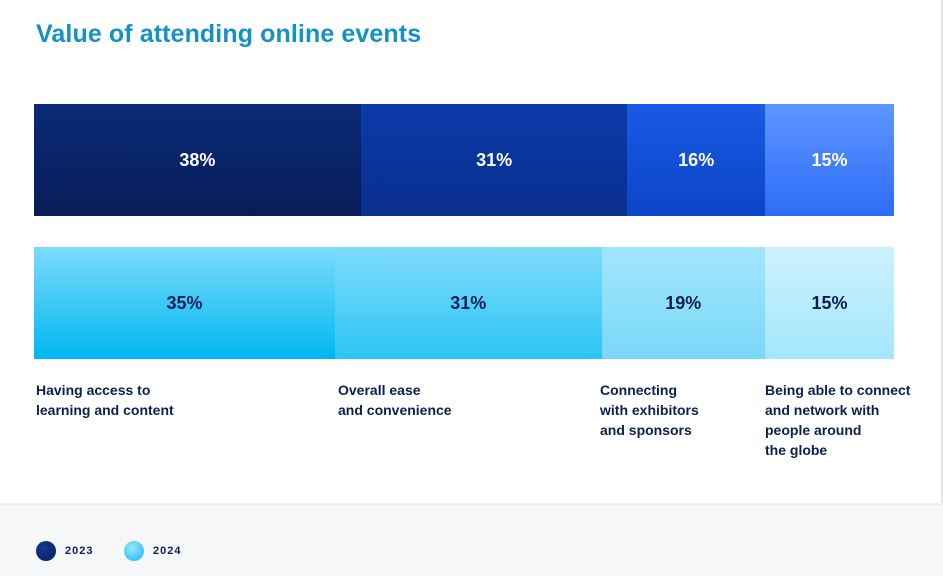 The height and width of the screenshot is (576, 943). I want to click on category-label-ease: Overall ease and convenience, so click(395, 400).